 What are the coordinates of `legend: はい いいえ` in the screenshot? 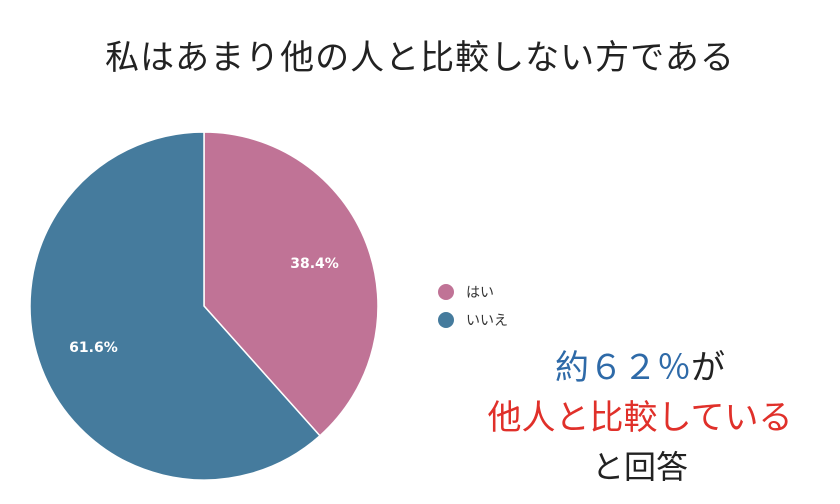 It's located at (473, 308).